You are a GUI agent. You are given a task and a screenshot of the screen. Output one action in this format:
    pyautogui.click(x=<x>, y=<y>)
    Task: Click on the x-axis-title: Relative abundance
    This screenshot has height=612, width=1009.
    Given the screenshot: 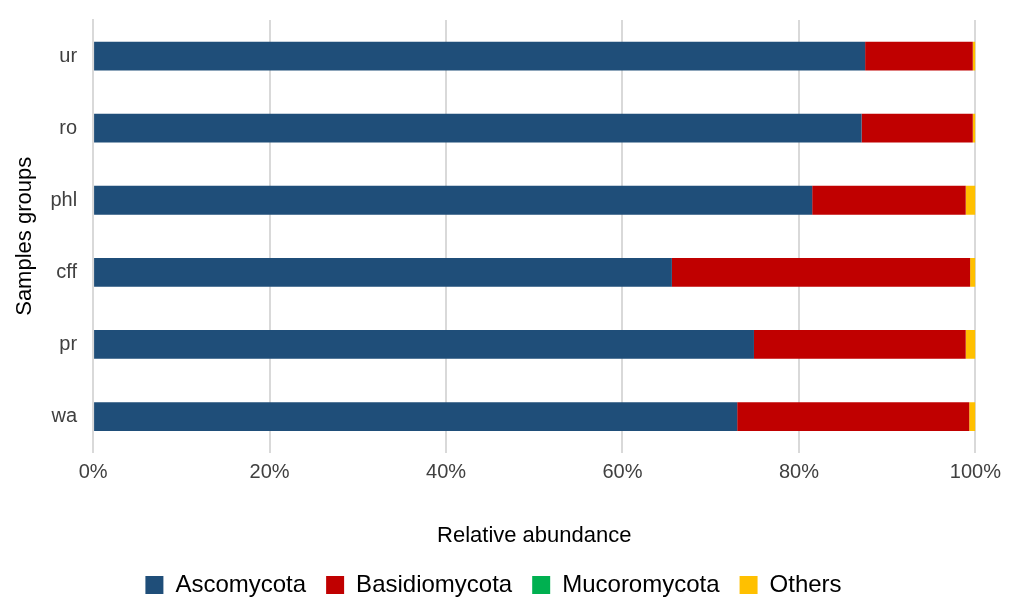 What is the action you would take?
    pyautogui.click(x=534, y=534)
    